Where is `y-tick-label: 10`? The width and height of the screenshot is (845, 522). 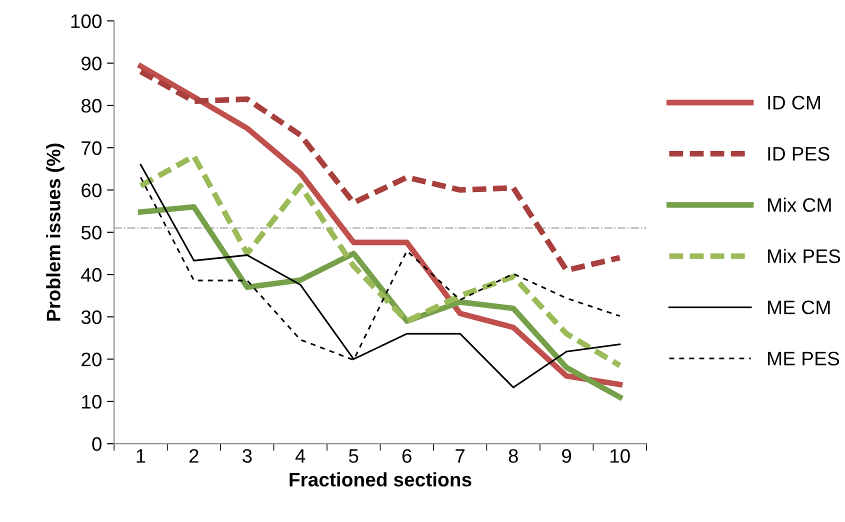
y-tick-label: 10 is located at coordinates (92, 401).